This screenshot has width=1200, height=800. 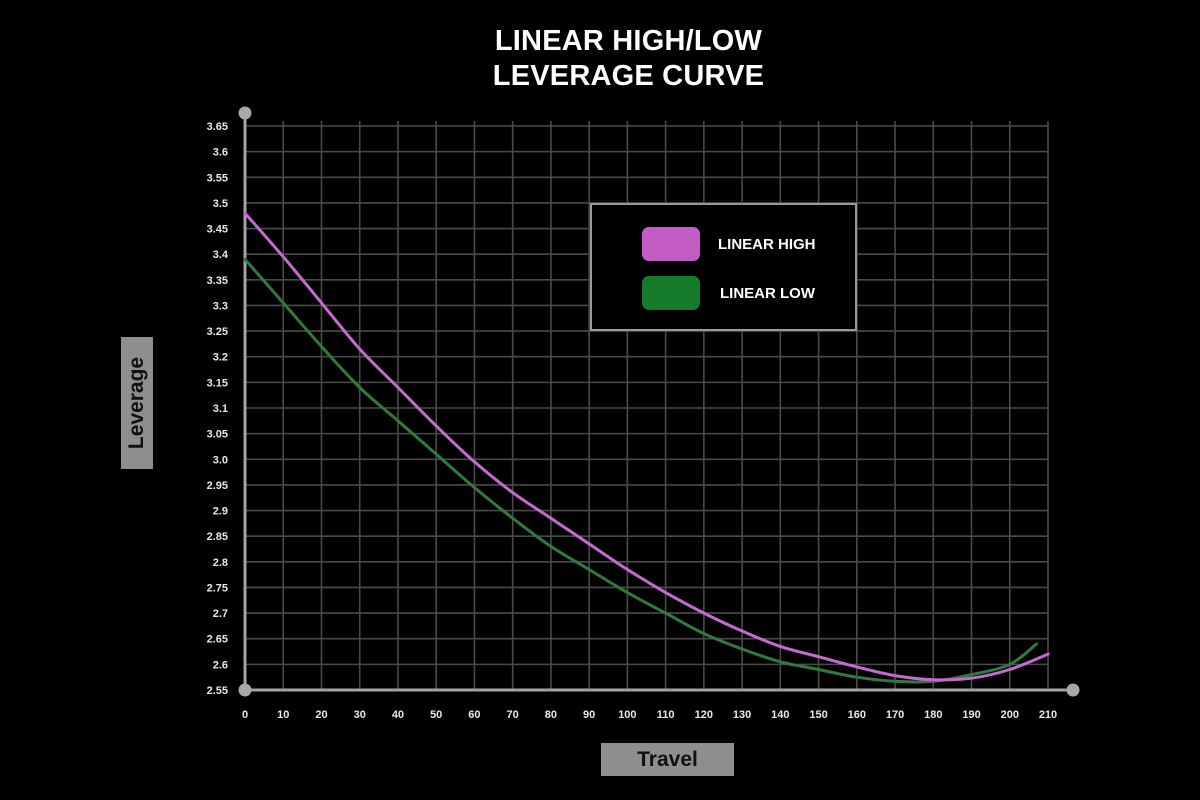 I want to click on y-tick-label: 3.6, so click(x=220, y=153).